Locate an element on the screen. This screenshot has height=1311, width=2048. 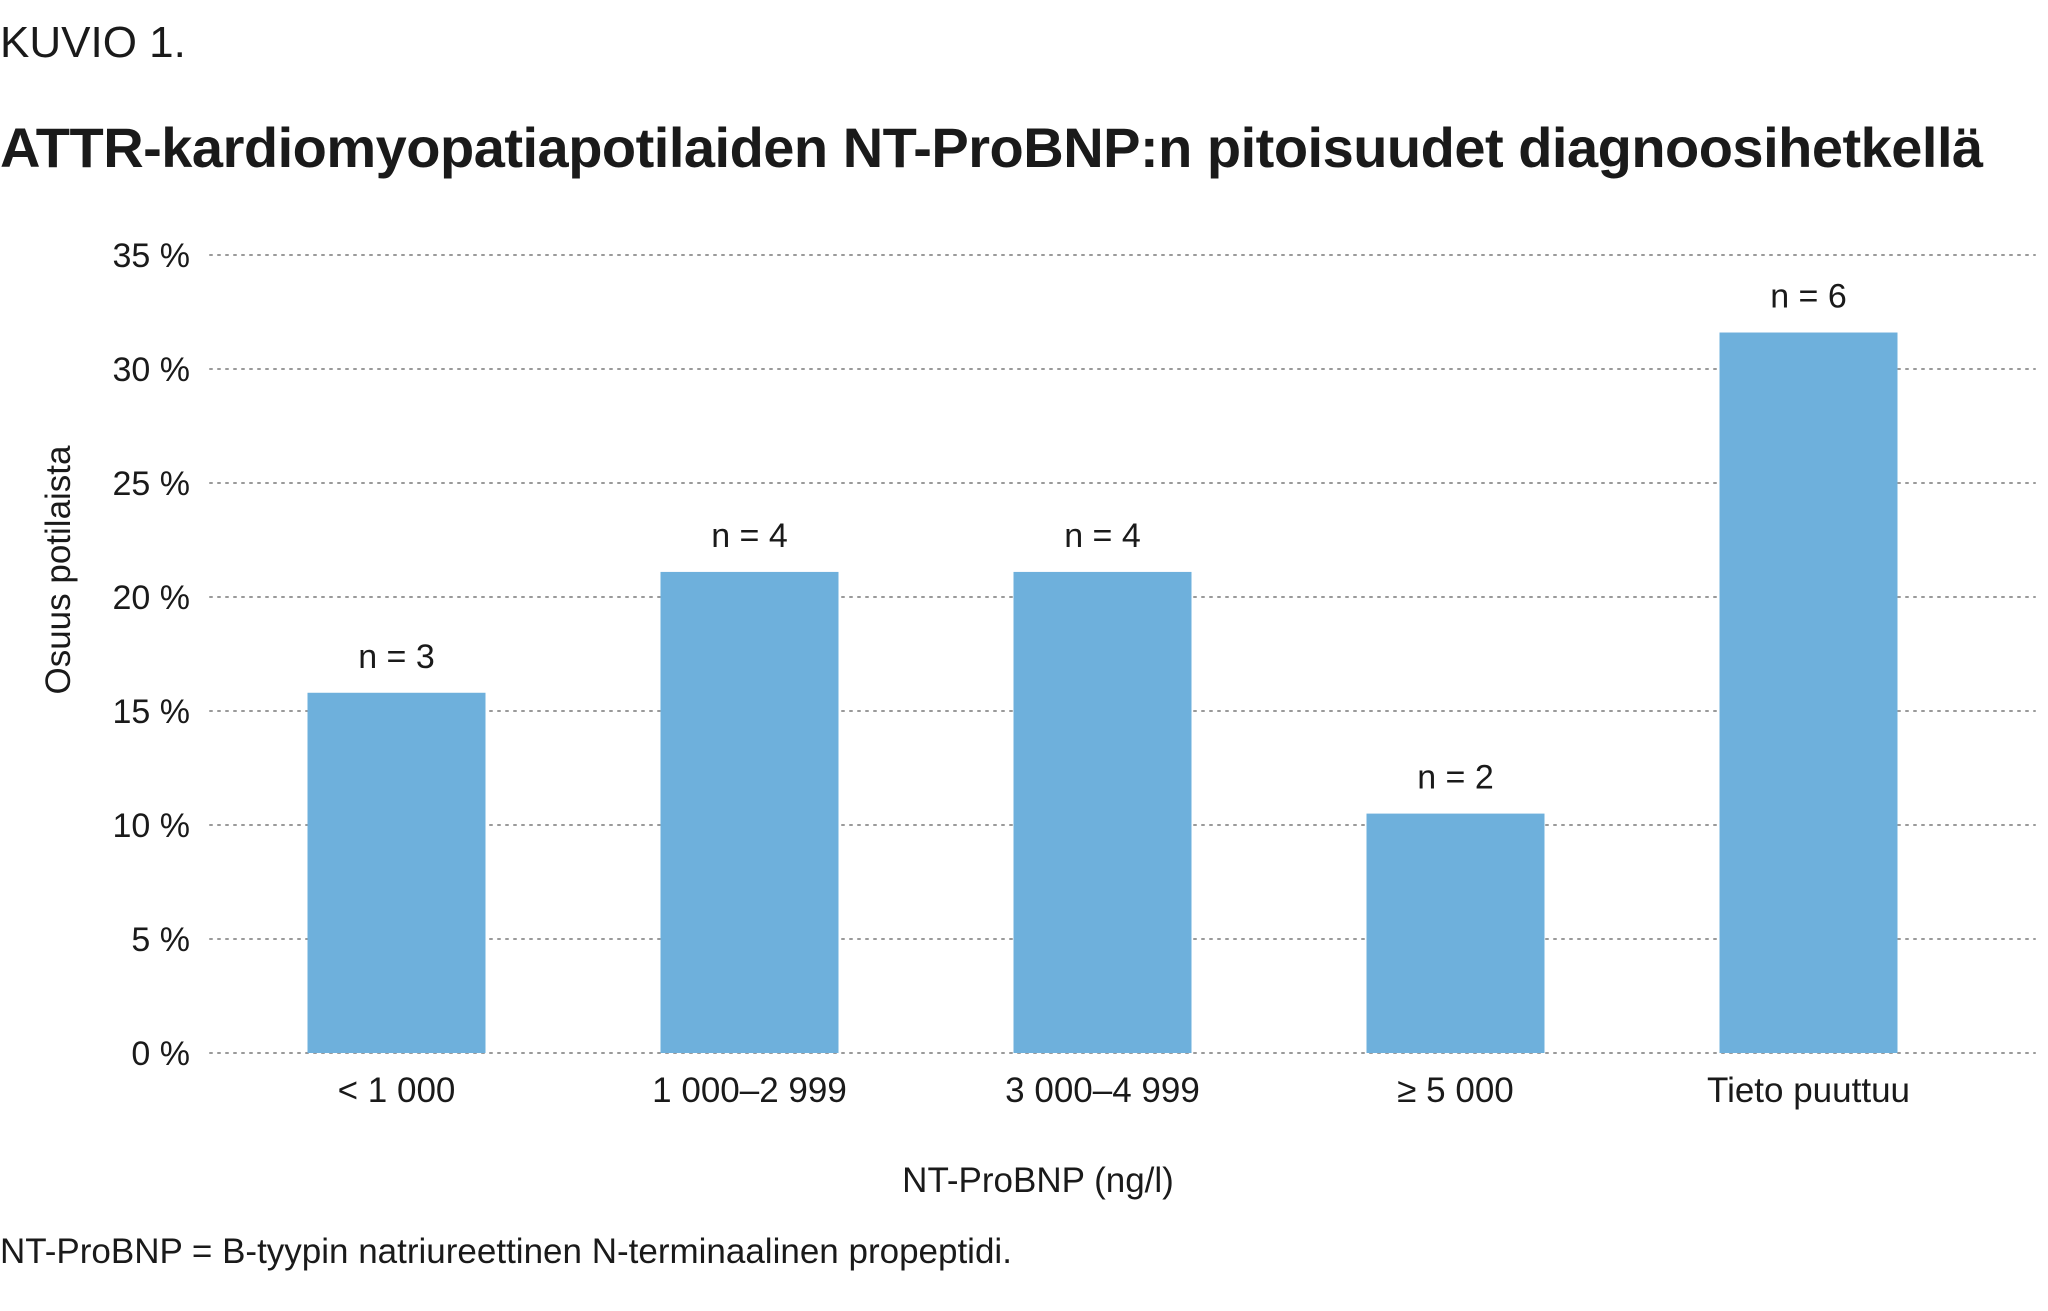
bar-value-label: n = 2 is located at coordinates (1455, 778).